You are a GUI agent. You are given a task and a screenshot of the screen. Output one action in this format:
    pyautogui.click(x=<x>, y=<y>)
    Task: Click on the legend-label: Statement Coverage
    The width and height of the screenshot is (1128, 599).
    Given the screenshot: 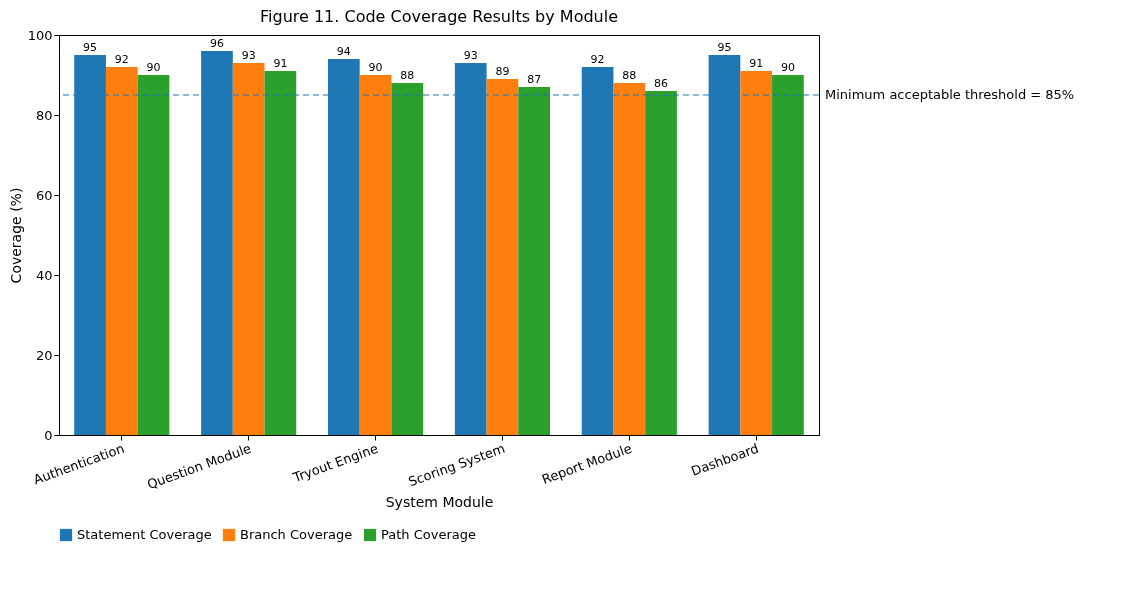 What is the action you would take?
    pyautogui.click(x=144, y=534)
    